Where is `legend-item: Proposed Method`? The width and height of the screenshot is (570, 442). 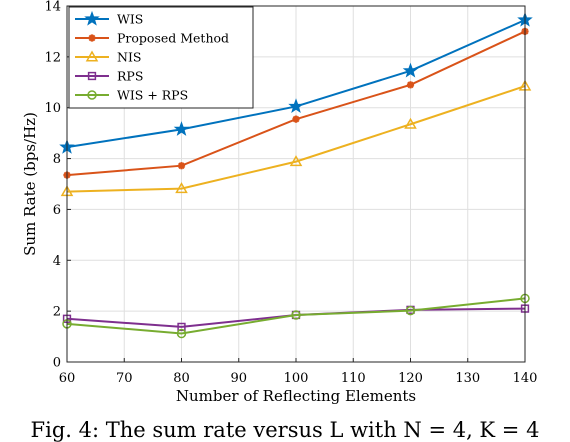
legend-item: Proposed Method is located at coordinates (152, 38).